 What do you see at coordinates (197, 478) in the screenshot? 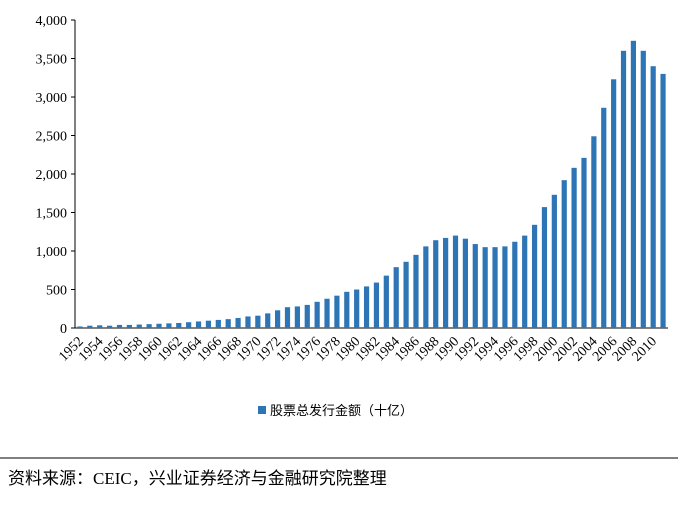
I see `source-note: 资料来源：CEIC，兴业证券经济与金融研究院整理` at bounding box center [197, 478].